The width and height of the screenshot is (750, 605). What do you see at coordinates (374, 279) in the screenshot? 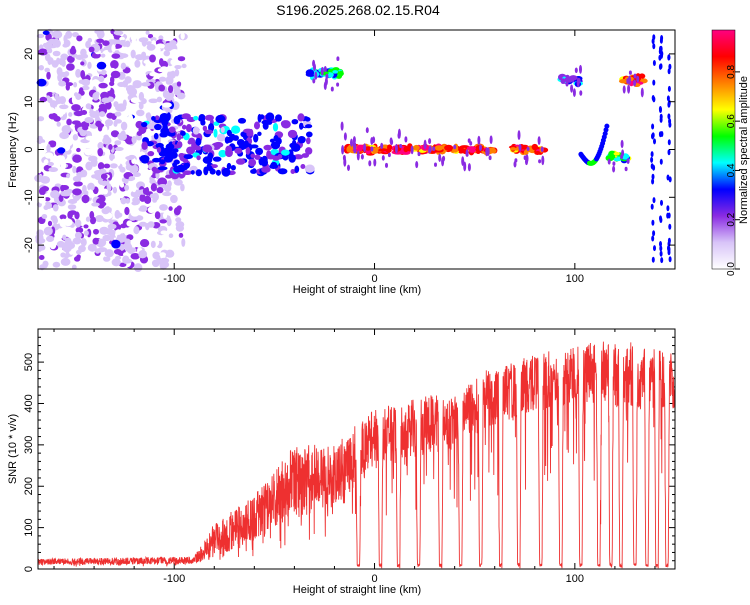
I see `spectrogram-xtick-label: 0` at bounding box center [374, 279].